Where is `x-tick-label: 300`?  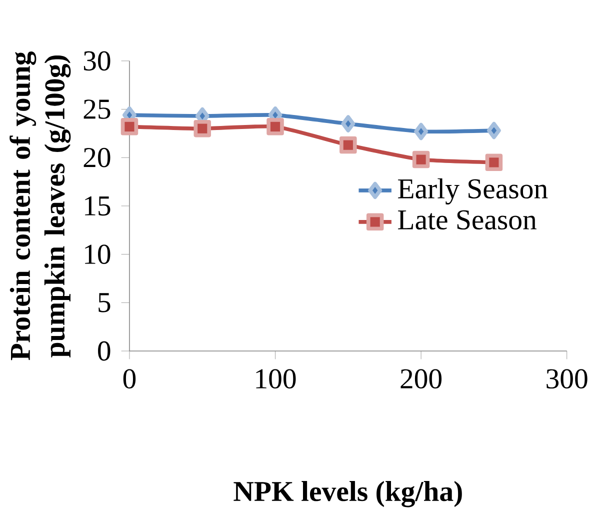 x-tick-label: 300 is located at coordinates (567, 379).